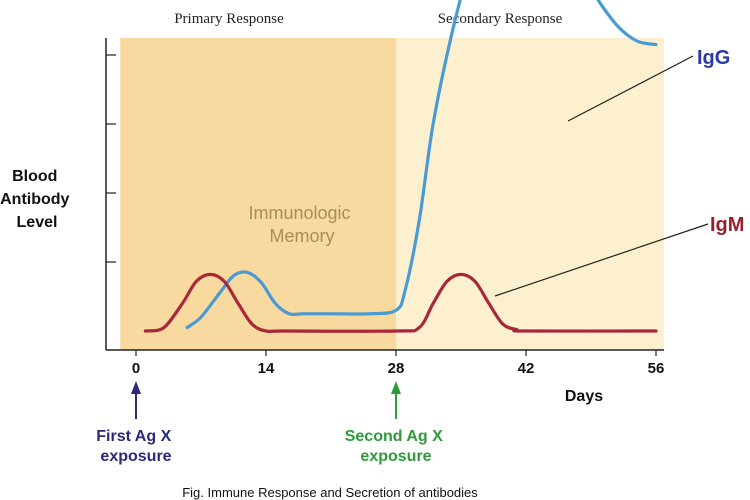 The height and width of the screenshot is (500, 750). I want to click on exposure-arrow-1-head, so click(136, 387).